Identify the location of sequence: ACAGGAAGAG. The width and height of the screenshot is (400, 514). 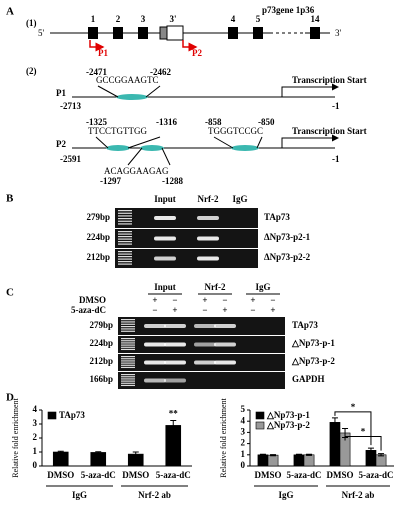
(136, 171).